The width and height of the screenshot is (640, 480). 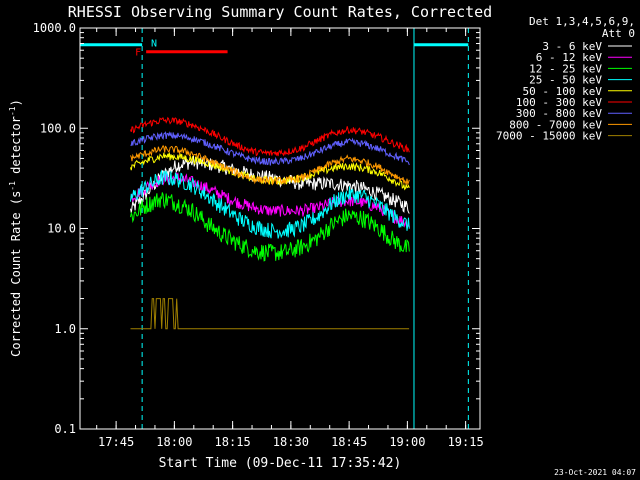 What do you see at coordinates (54, 28) in the screenshot?
I see `y-tick-label-4: 1000.0` at bounding box center [54, 28].